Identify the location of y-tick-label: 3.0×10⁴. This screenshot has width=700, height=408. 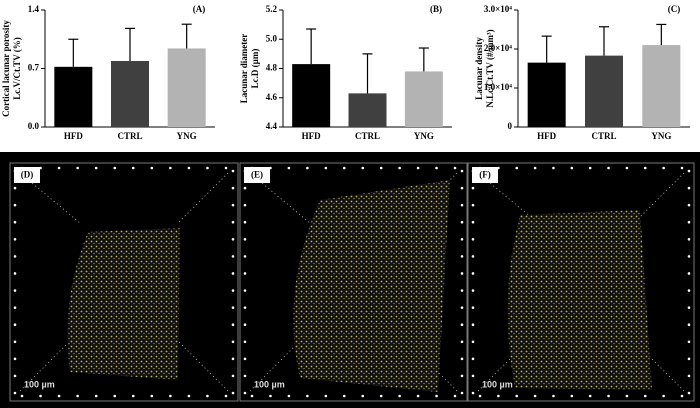
(498, 9).